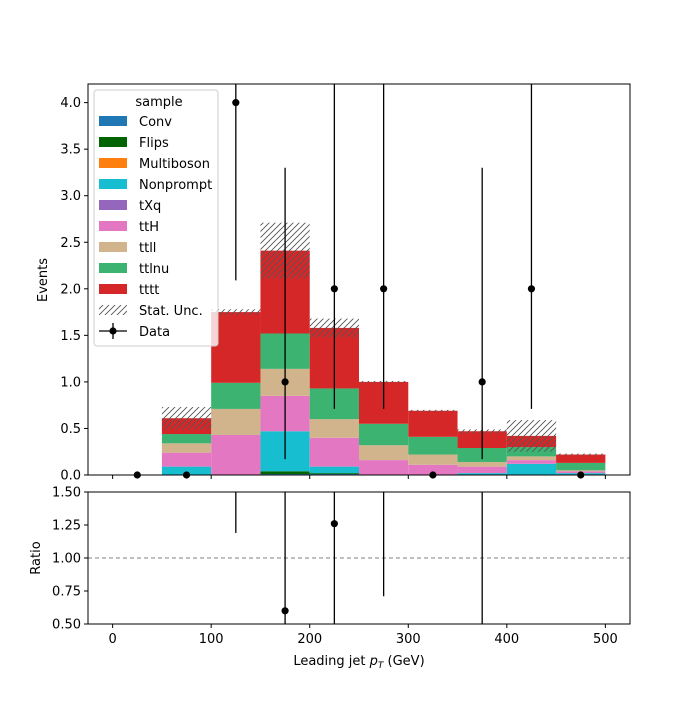  Describe the element at coordinates (66, 493) in the screenshot. I see `ratio-y-tick-label-4: 1.50` at that location.